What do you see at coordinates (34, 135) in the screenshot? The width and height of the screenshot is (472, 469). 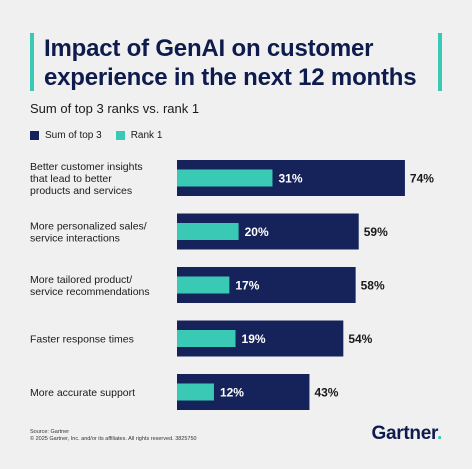 I see `legend-swatch-sum-top3` at bounding box center [34, 135].